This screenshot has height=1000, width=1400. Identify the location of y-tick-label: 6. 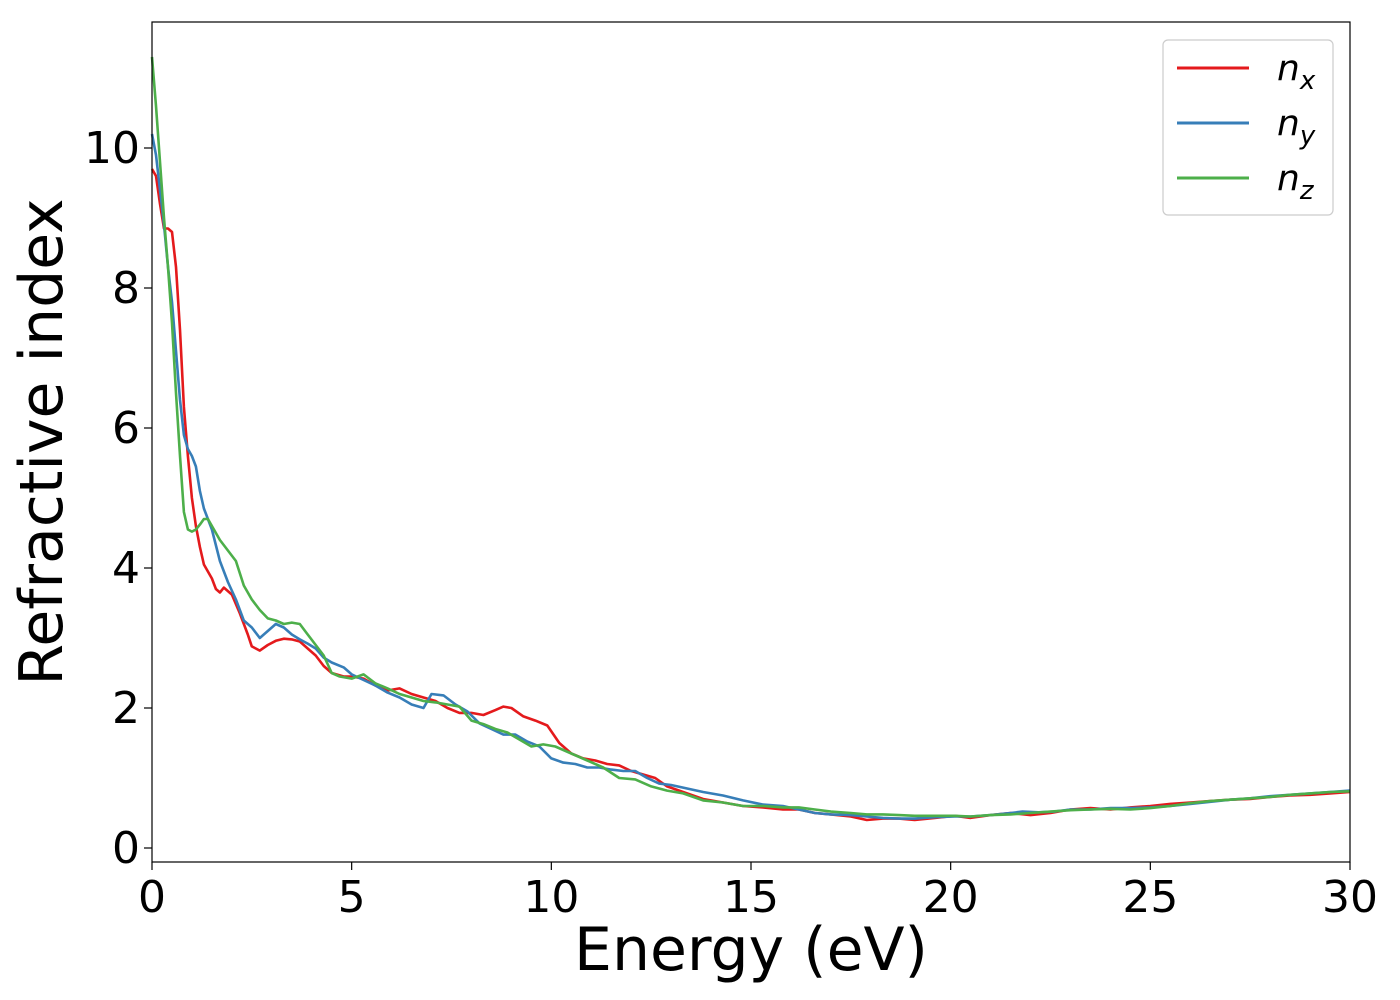
(126, 428).